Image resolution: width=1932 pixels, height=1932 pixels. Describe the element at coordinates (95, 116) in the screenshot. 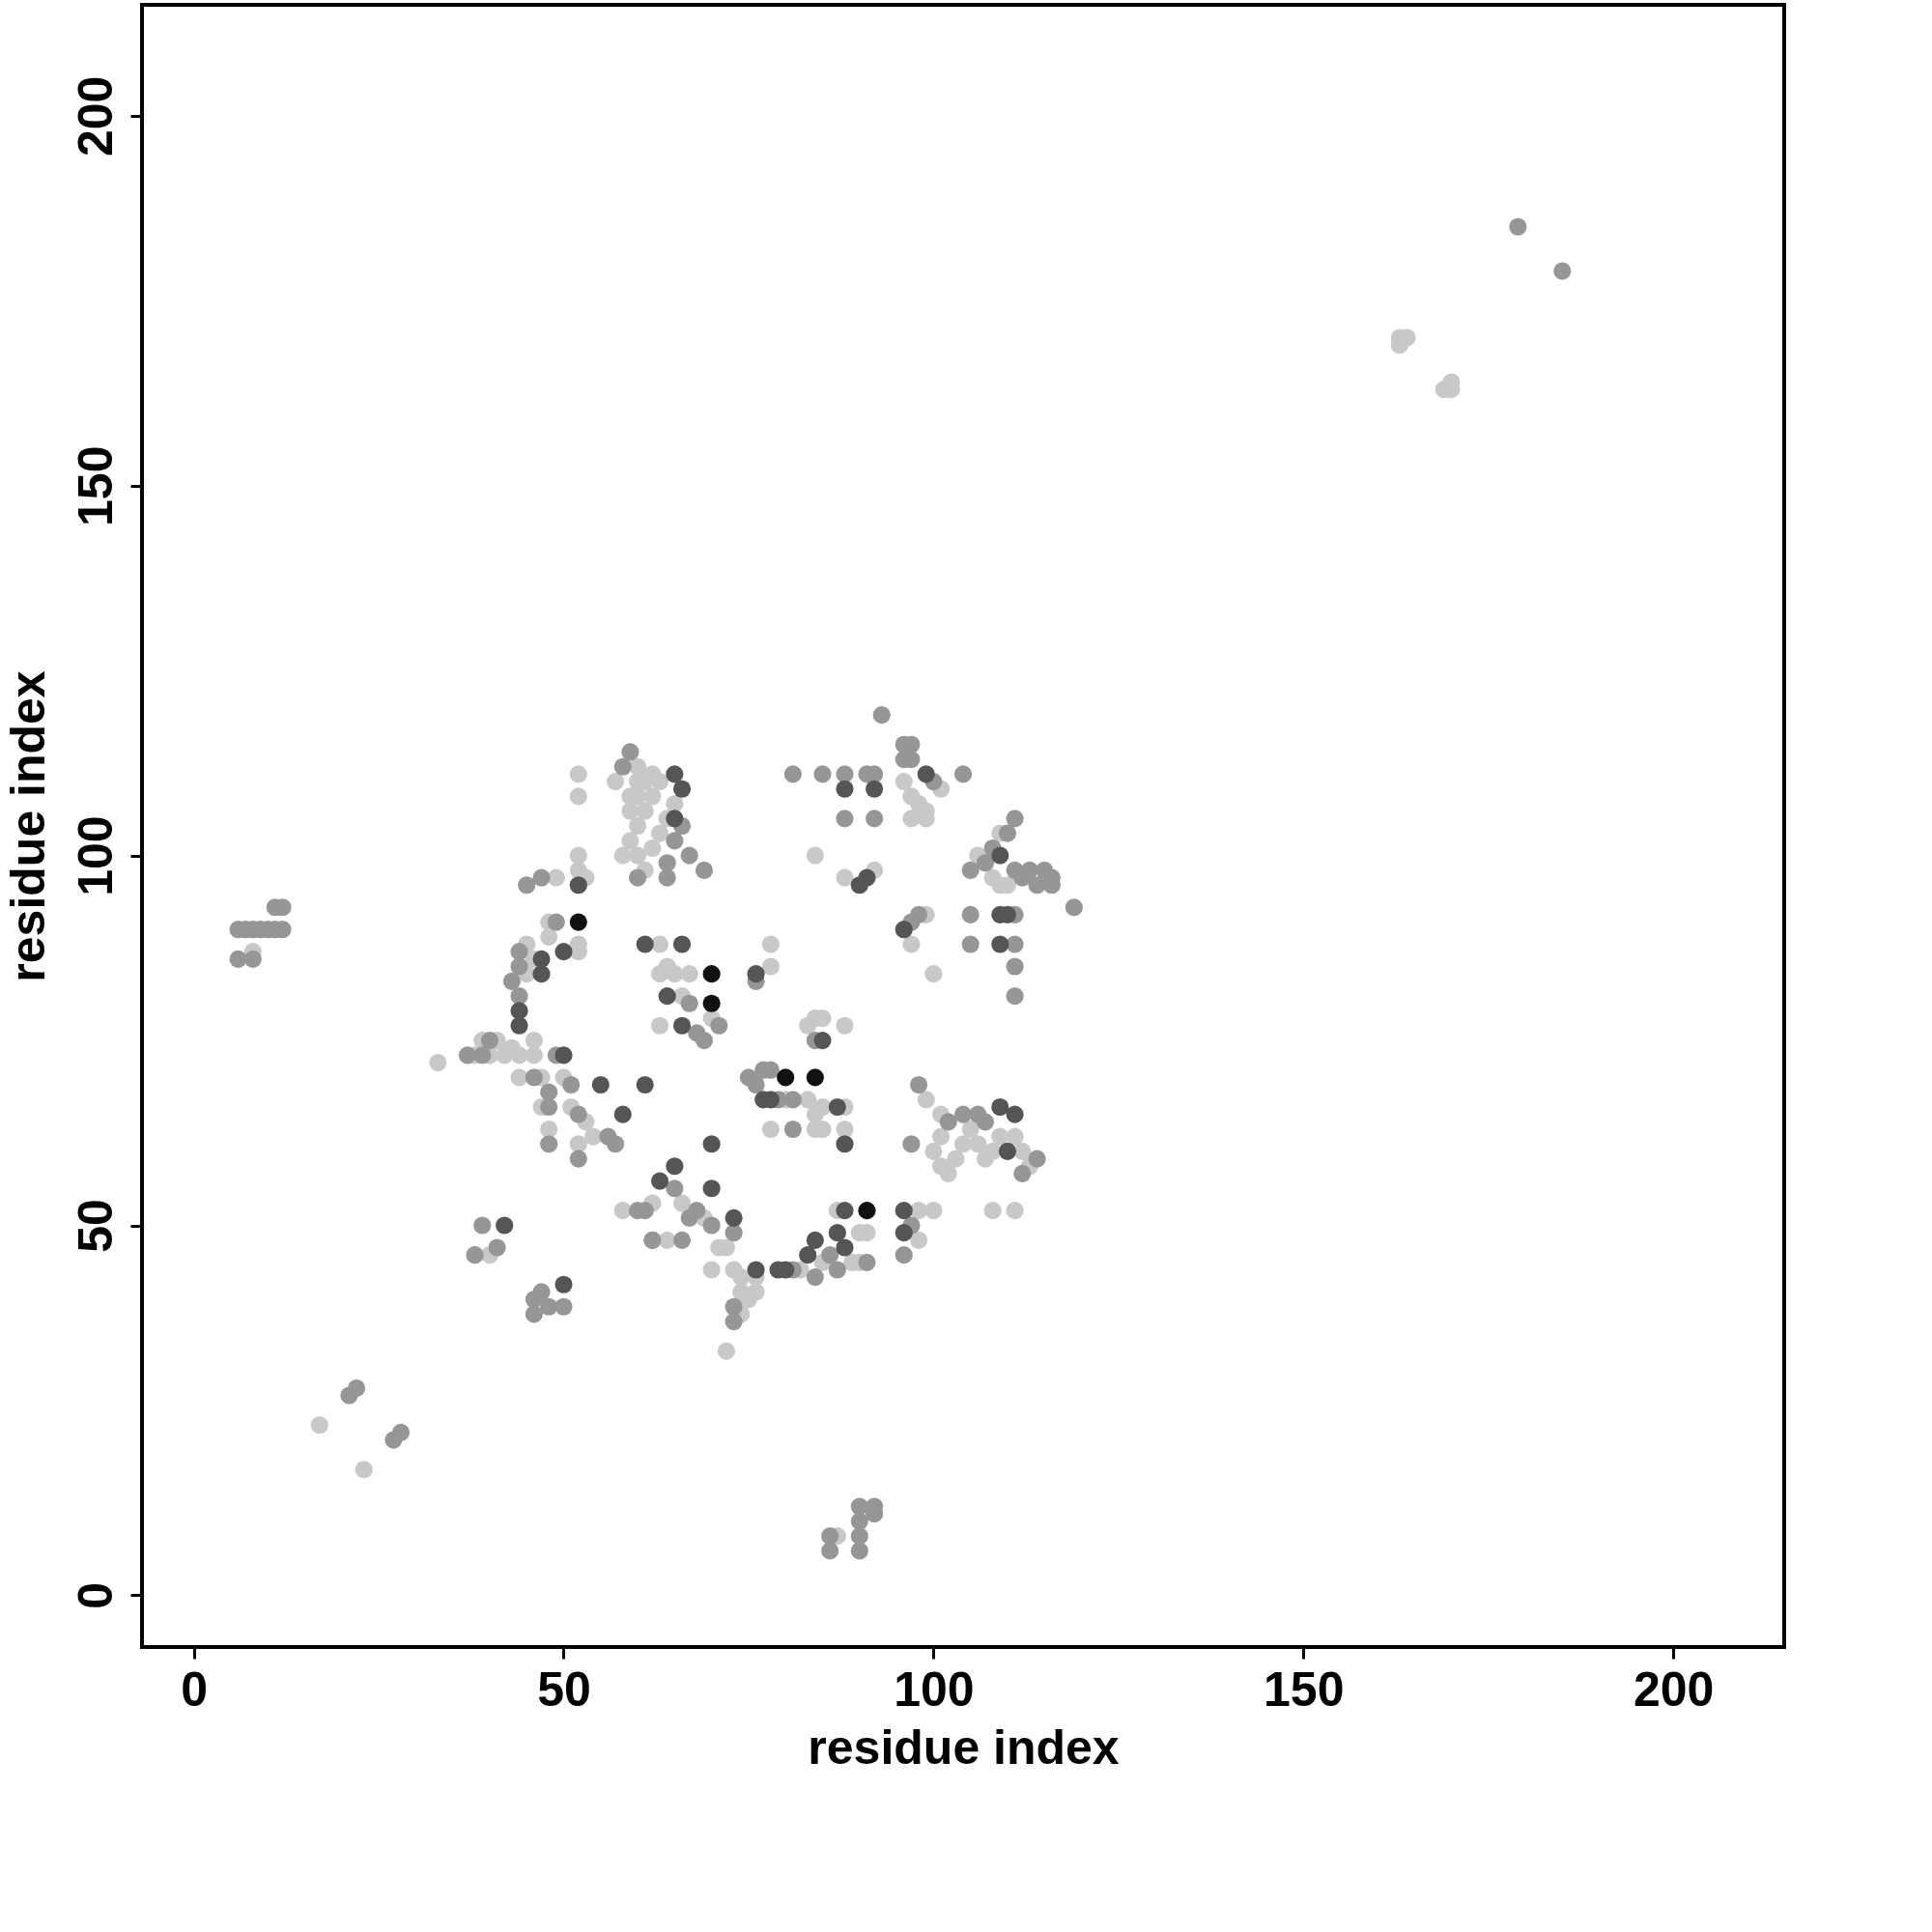

I see `y-tick-label: 200` at that location.